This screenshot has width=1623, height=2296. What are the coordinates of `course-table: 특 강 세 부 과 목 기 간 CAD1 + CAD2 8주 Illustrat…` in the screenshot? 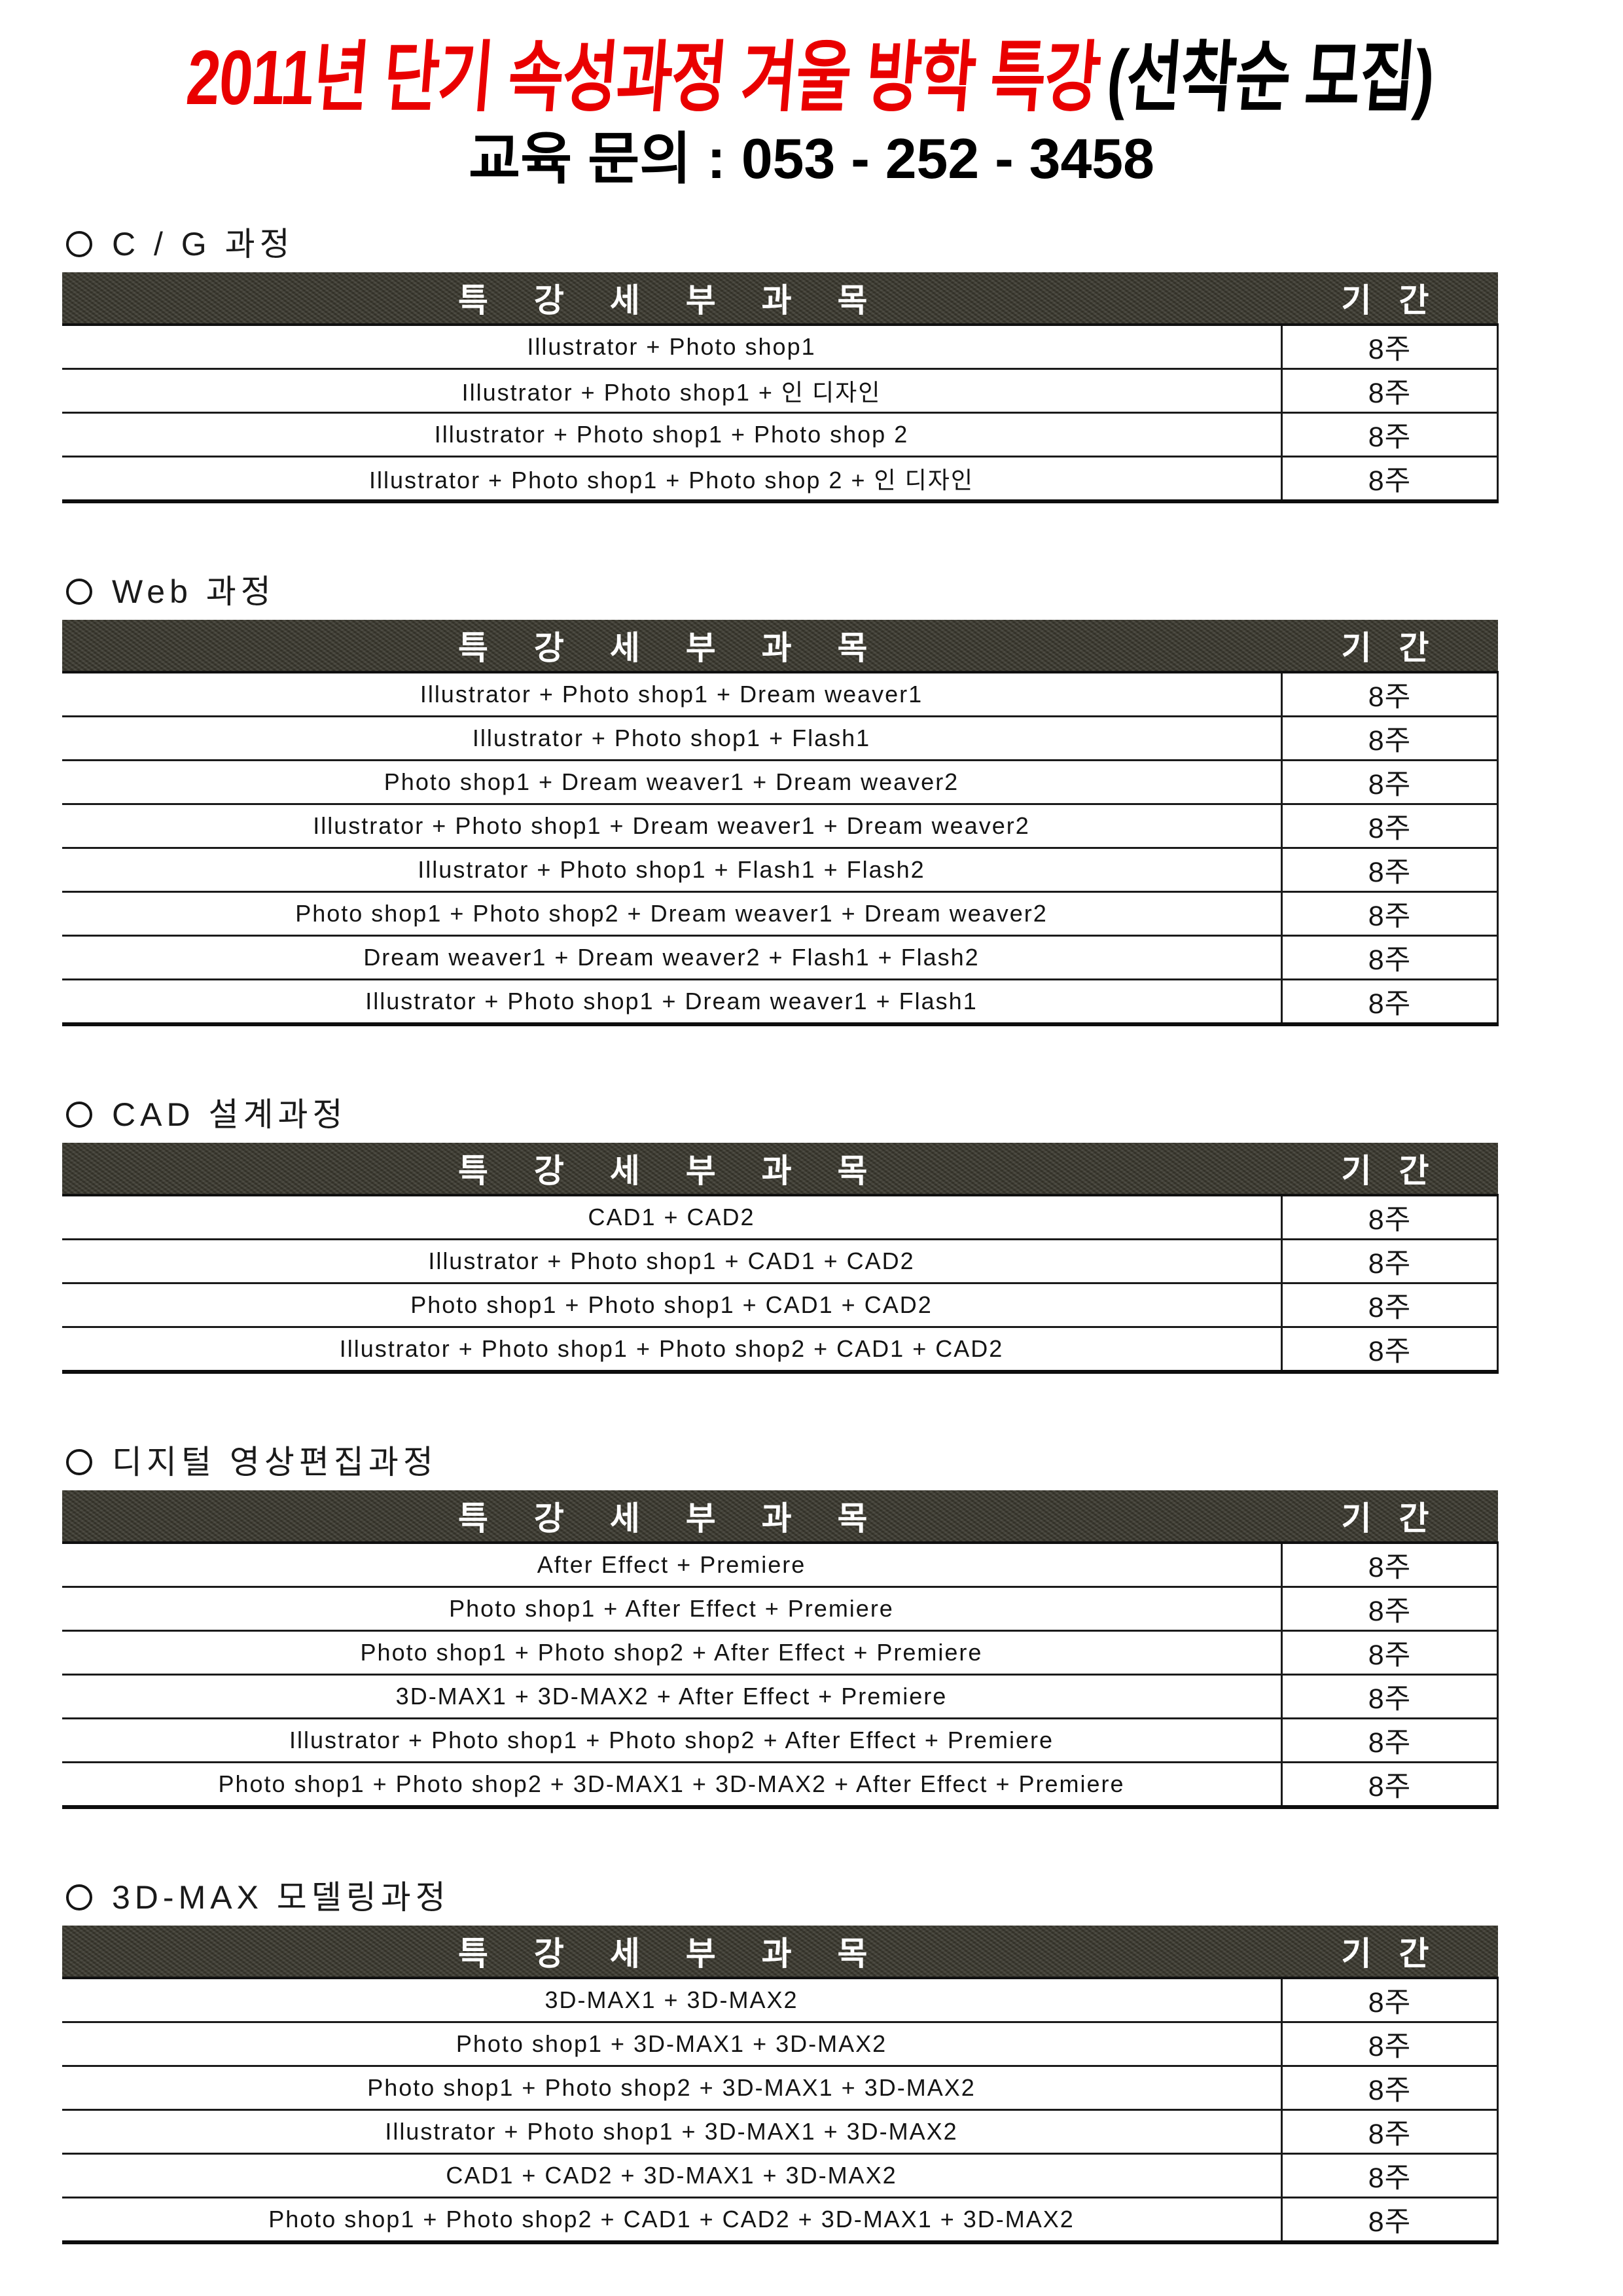 It's located at (781, 1258).